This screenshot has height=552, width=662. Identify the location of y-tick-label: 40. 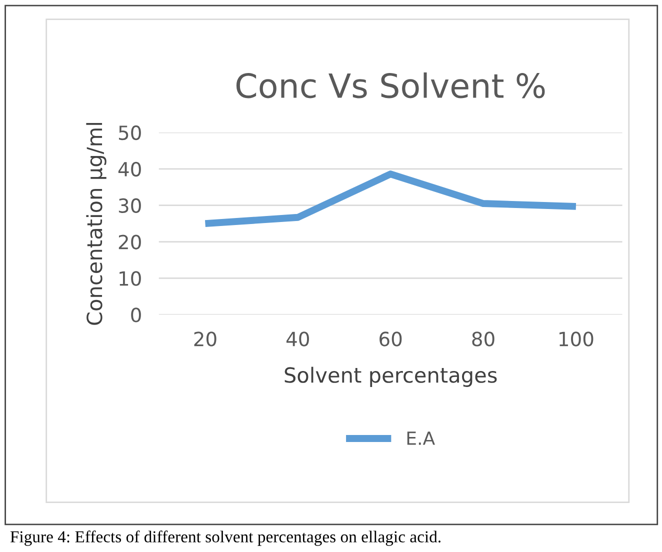
(129, 169).